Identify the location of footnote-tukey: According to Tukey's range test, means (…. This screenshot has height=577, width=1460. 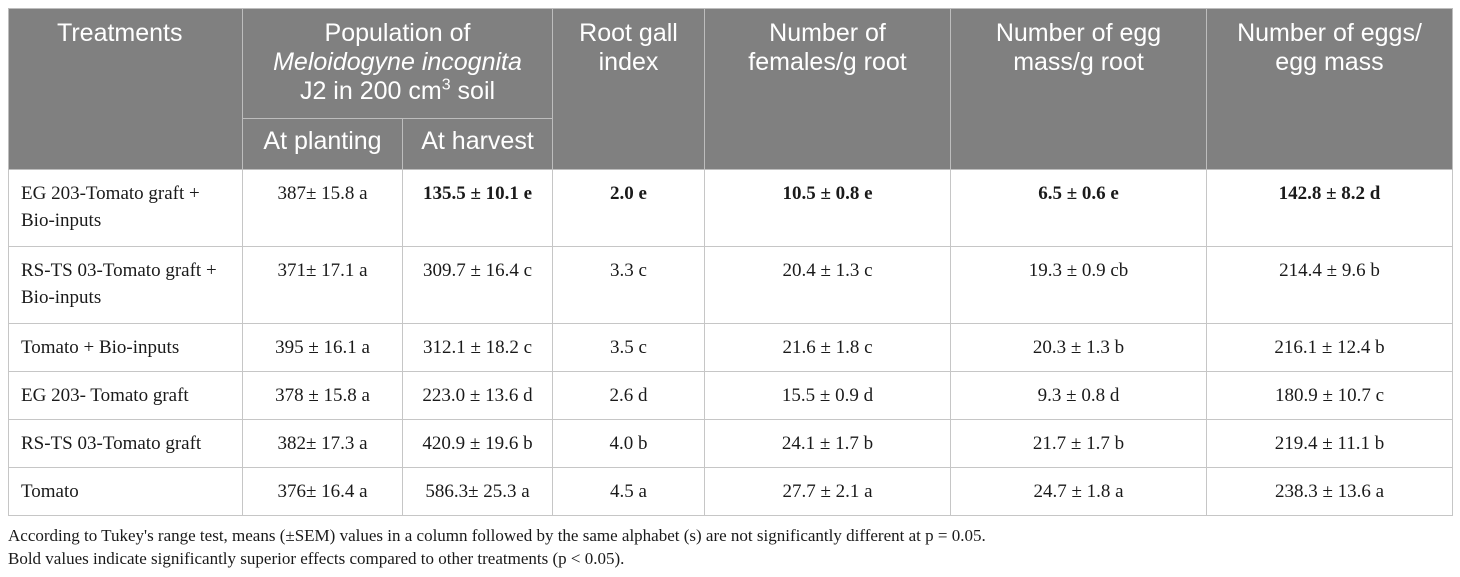
(497, 535).